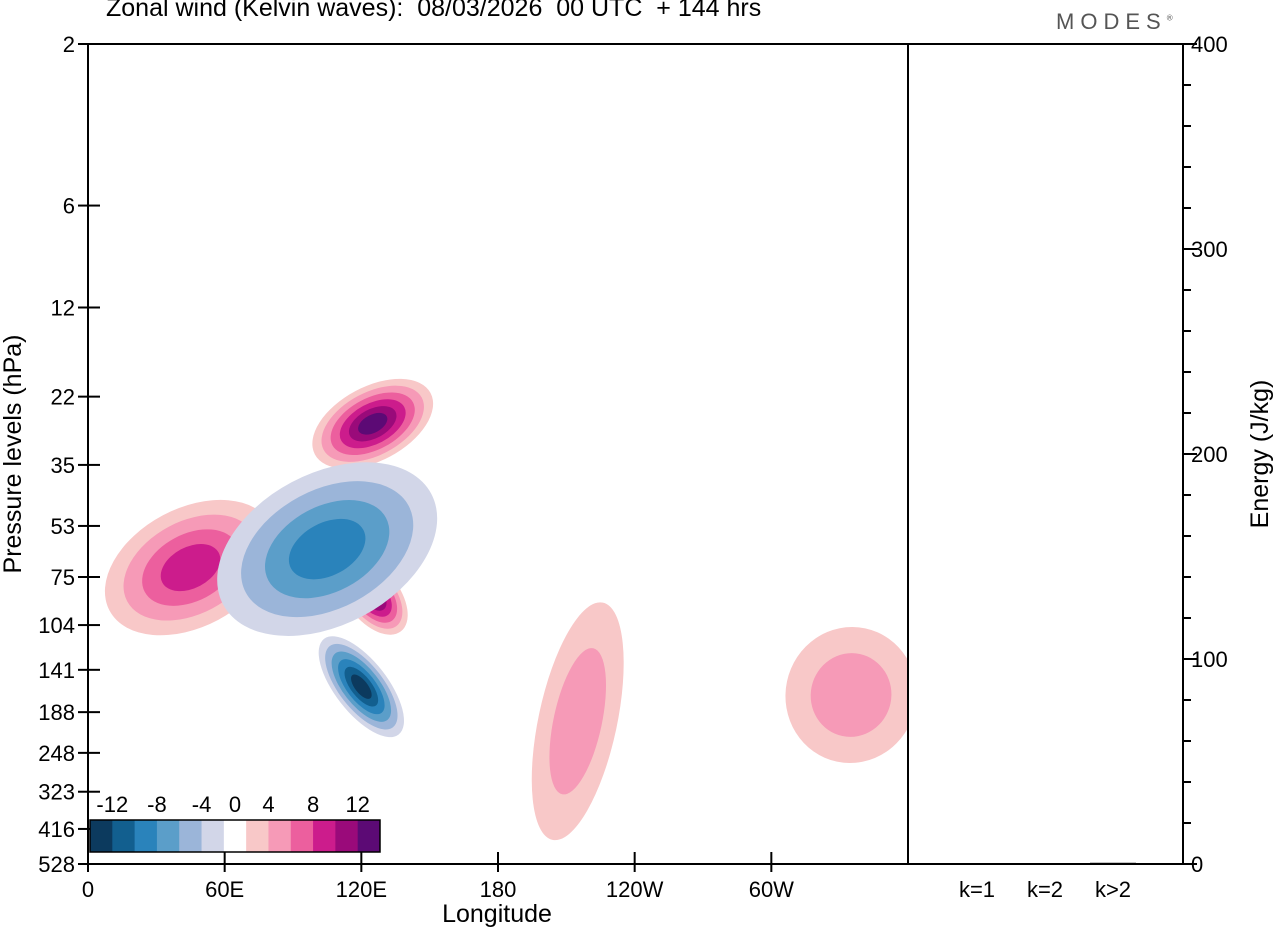 This screenshot has width=1280, height=930. I want to click on colorbar: -12 -8 -4 0 4 8 12, so click(235, 822).